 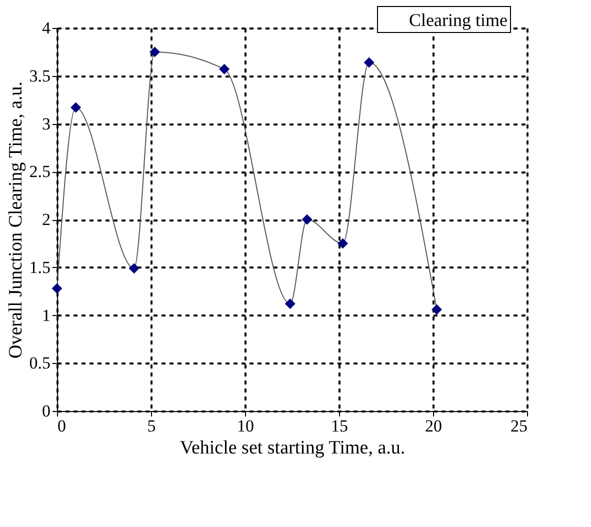 I want to click on y-tick-label: 0.5, so click(x=39, y=363).